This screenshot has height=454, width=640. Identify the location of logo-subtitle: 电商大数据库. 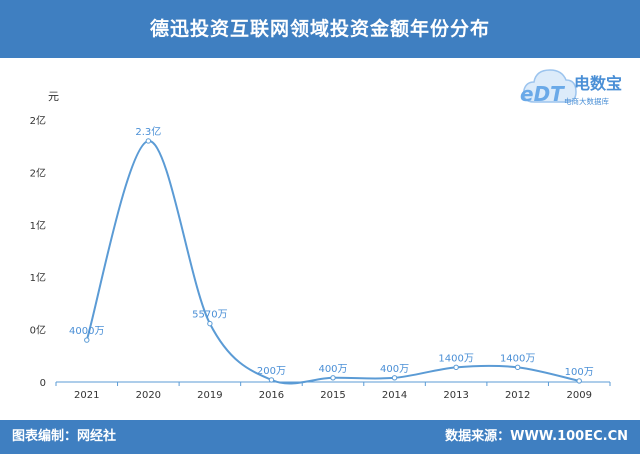
(586, 101).